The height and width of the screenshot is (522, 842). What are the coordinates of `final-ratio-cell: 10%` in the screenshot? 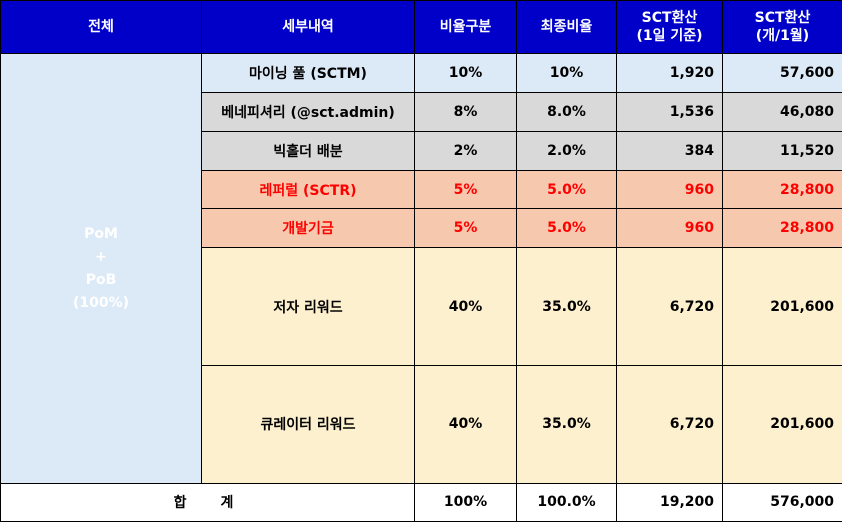 It's located at (566, 73).